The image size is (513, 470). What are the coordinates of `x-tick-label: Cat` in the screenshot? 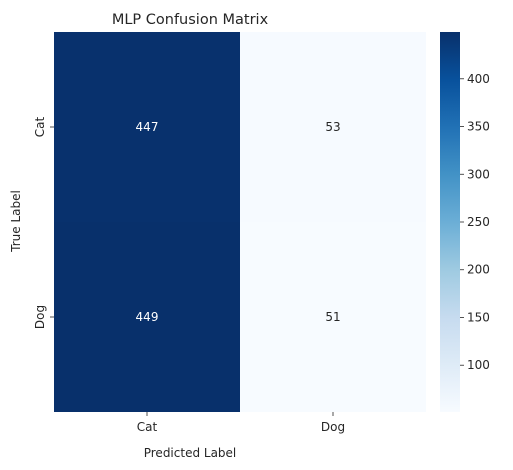 It's located at (147, 427).